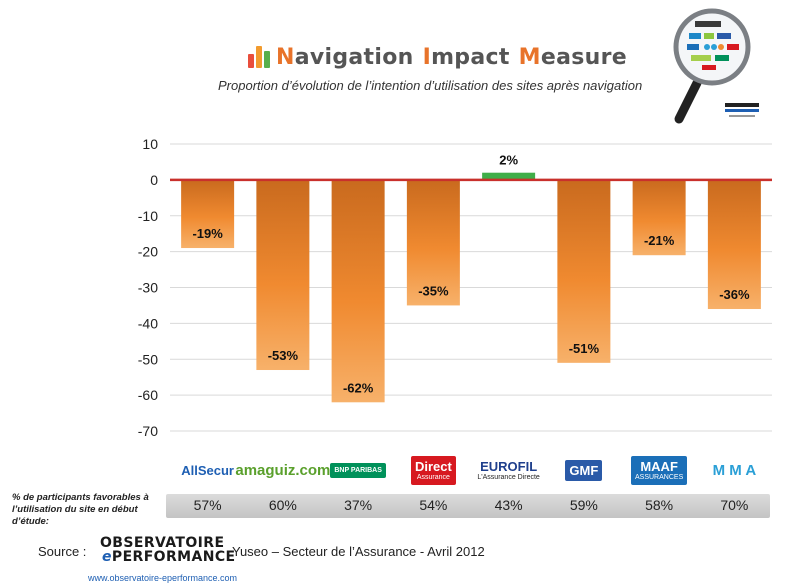 This screenshot has height=587, width=800. What do you see at coordinates (468, 506) in the screenshot?
I see `favorable-band` at bounding box center [468, 506].